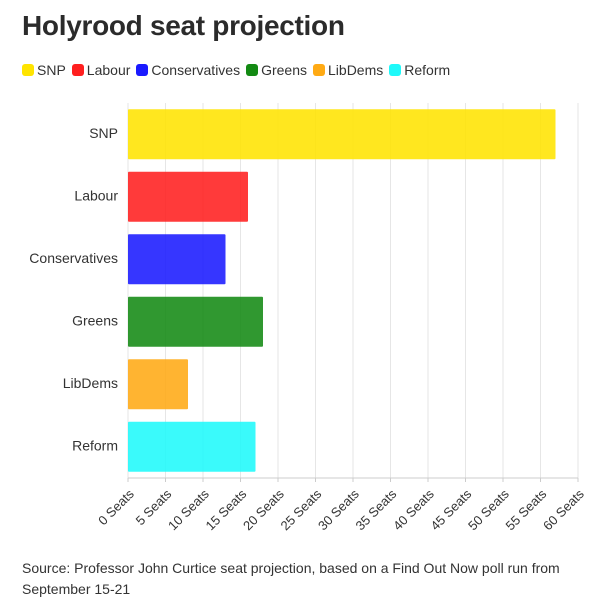 The width and height of the screenshot is (602, 612). I want to click on legend-label-snp: SNP, so click(51, 70).